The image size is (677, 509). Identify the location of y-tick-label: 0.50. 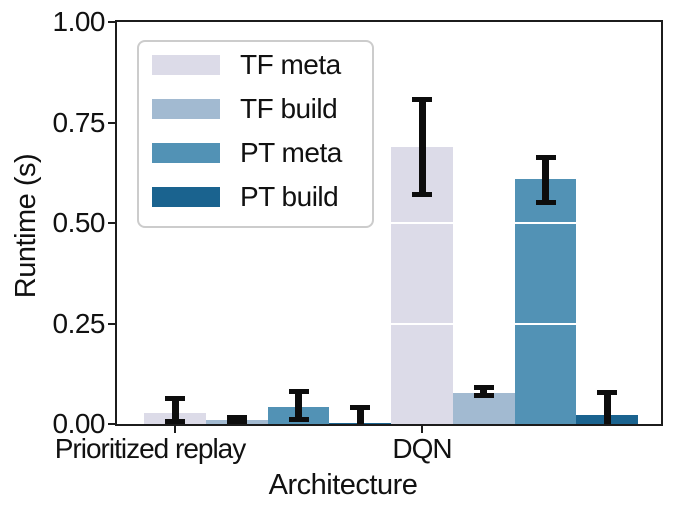
(79, 222).